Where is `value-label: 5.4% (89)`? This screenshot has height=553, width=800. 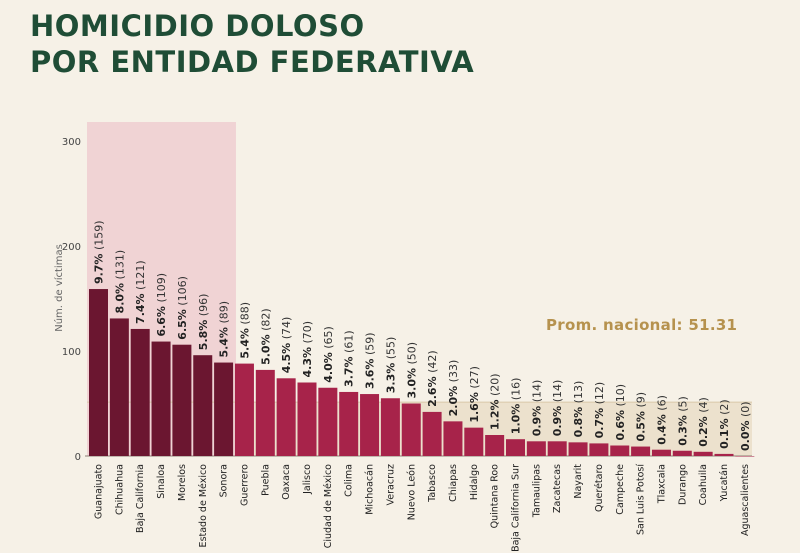
value-label: 5.4% (89) is located at coordinates (224, 329).